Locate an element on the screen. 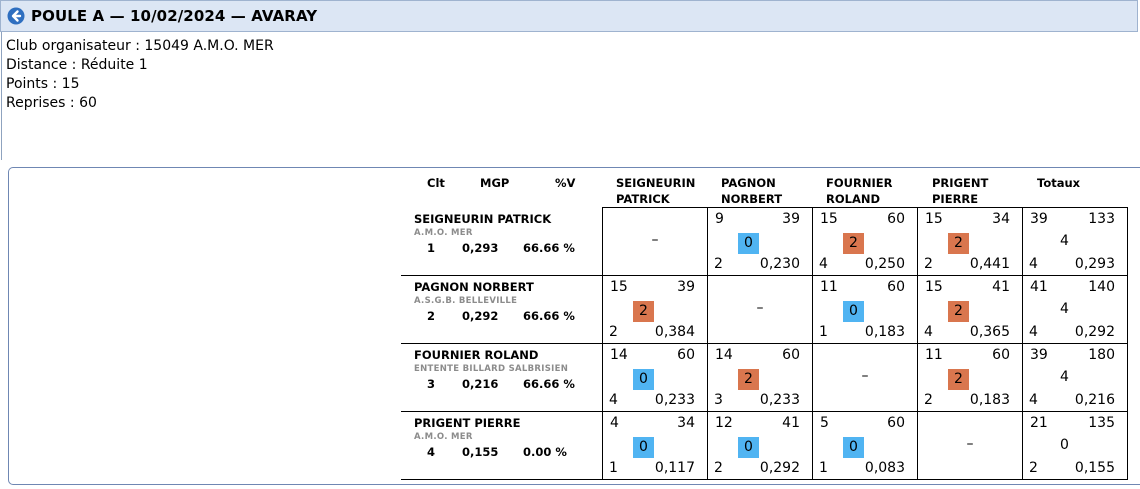  player-name: PAGNON NORBERT is located at coordinates (474, 287).